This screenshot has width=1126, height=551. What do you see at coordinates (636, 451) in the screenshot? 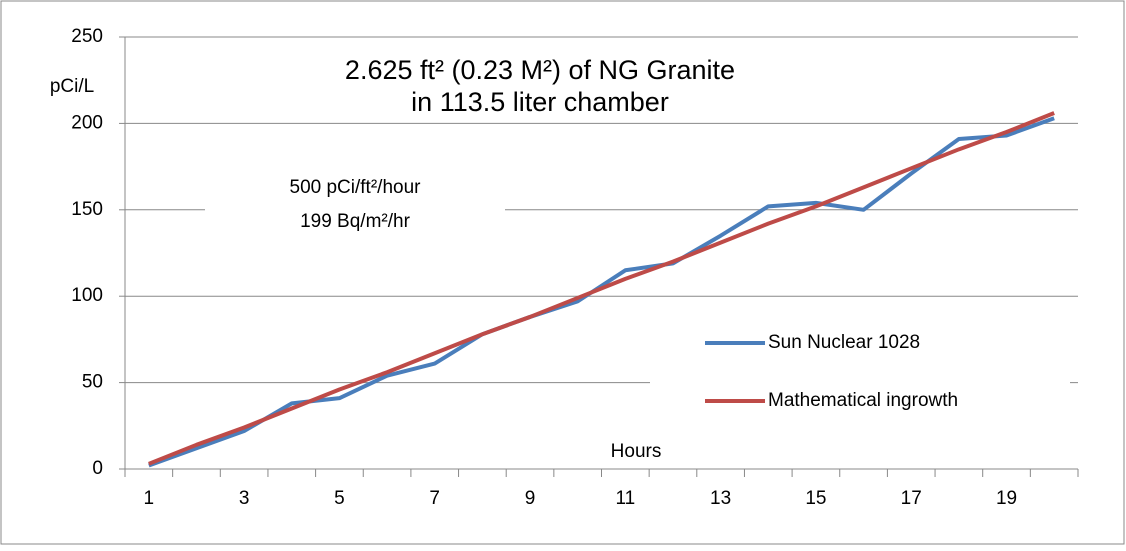
I see `x-axis-label: Hours` at bounding box center [636, 451].